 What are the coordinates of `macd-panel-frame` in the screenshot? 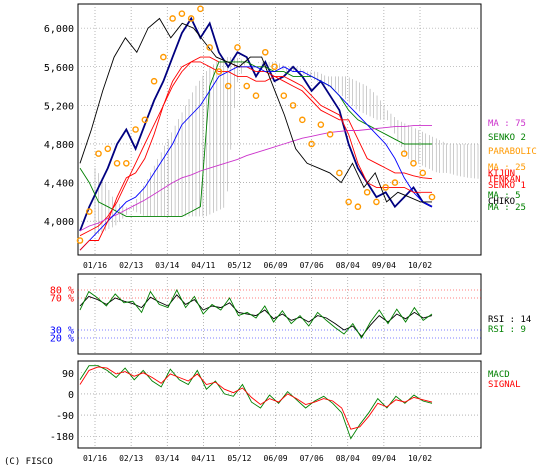 It's located at (279, 404).